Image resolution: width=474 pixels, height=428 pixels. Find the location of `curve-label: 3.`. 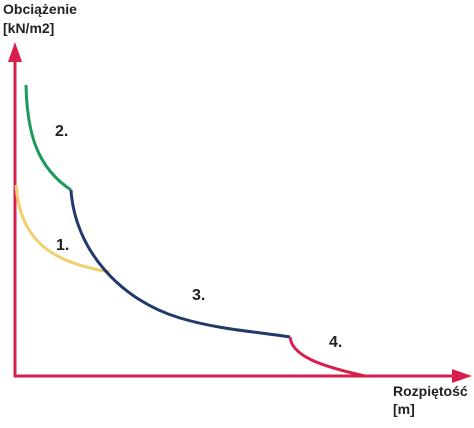

curve-label: 3. is located at coordinates (198, 295).